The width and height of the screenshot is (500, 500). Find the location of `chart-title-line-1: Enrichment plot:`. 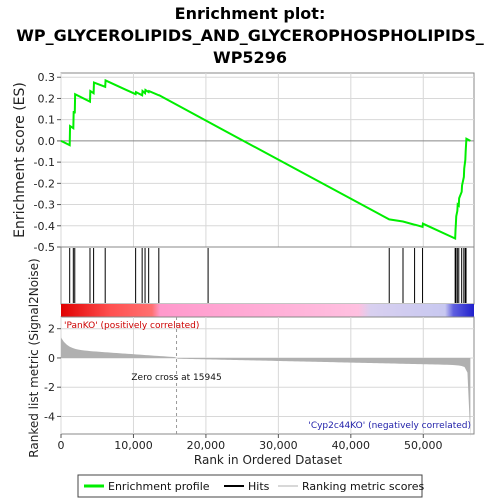

chart-title-line-1: Enrichment plot: is located at coordinates (250, 13).